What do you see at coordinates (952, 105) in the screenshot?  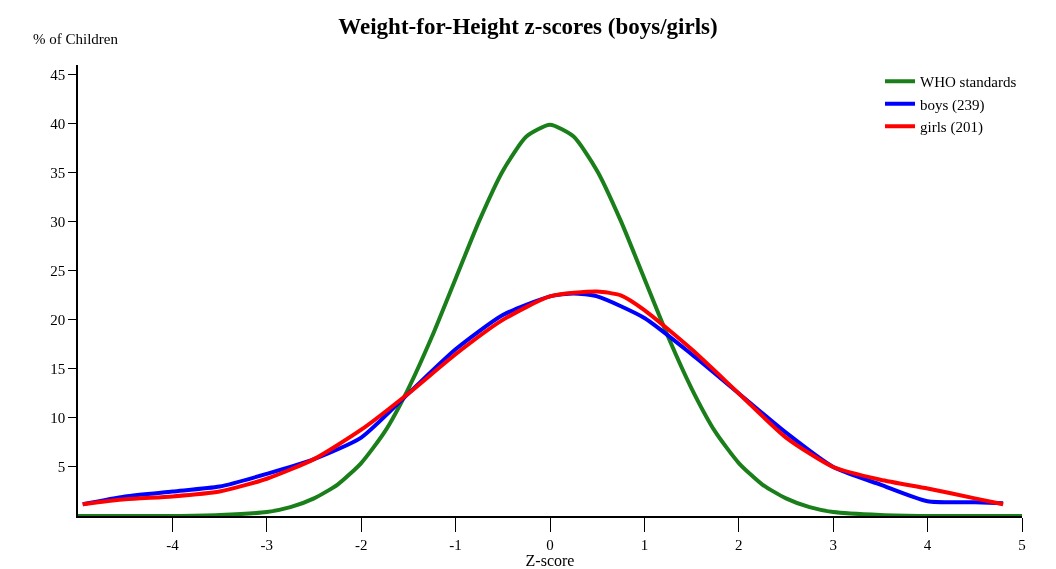 I see `legend-label: boys (239)` at bounding box center [952, 105].